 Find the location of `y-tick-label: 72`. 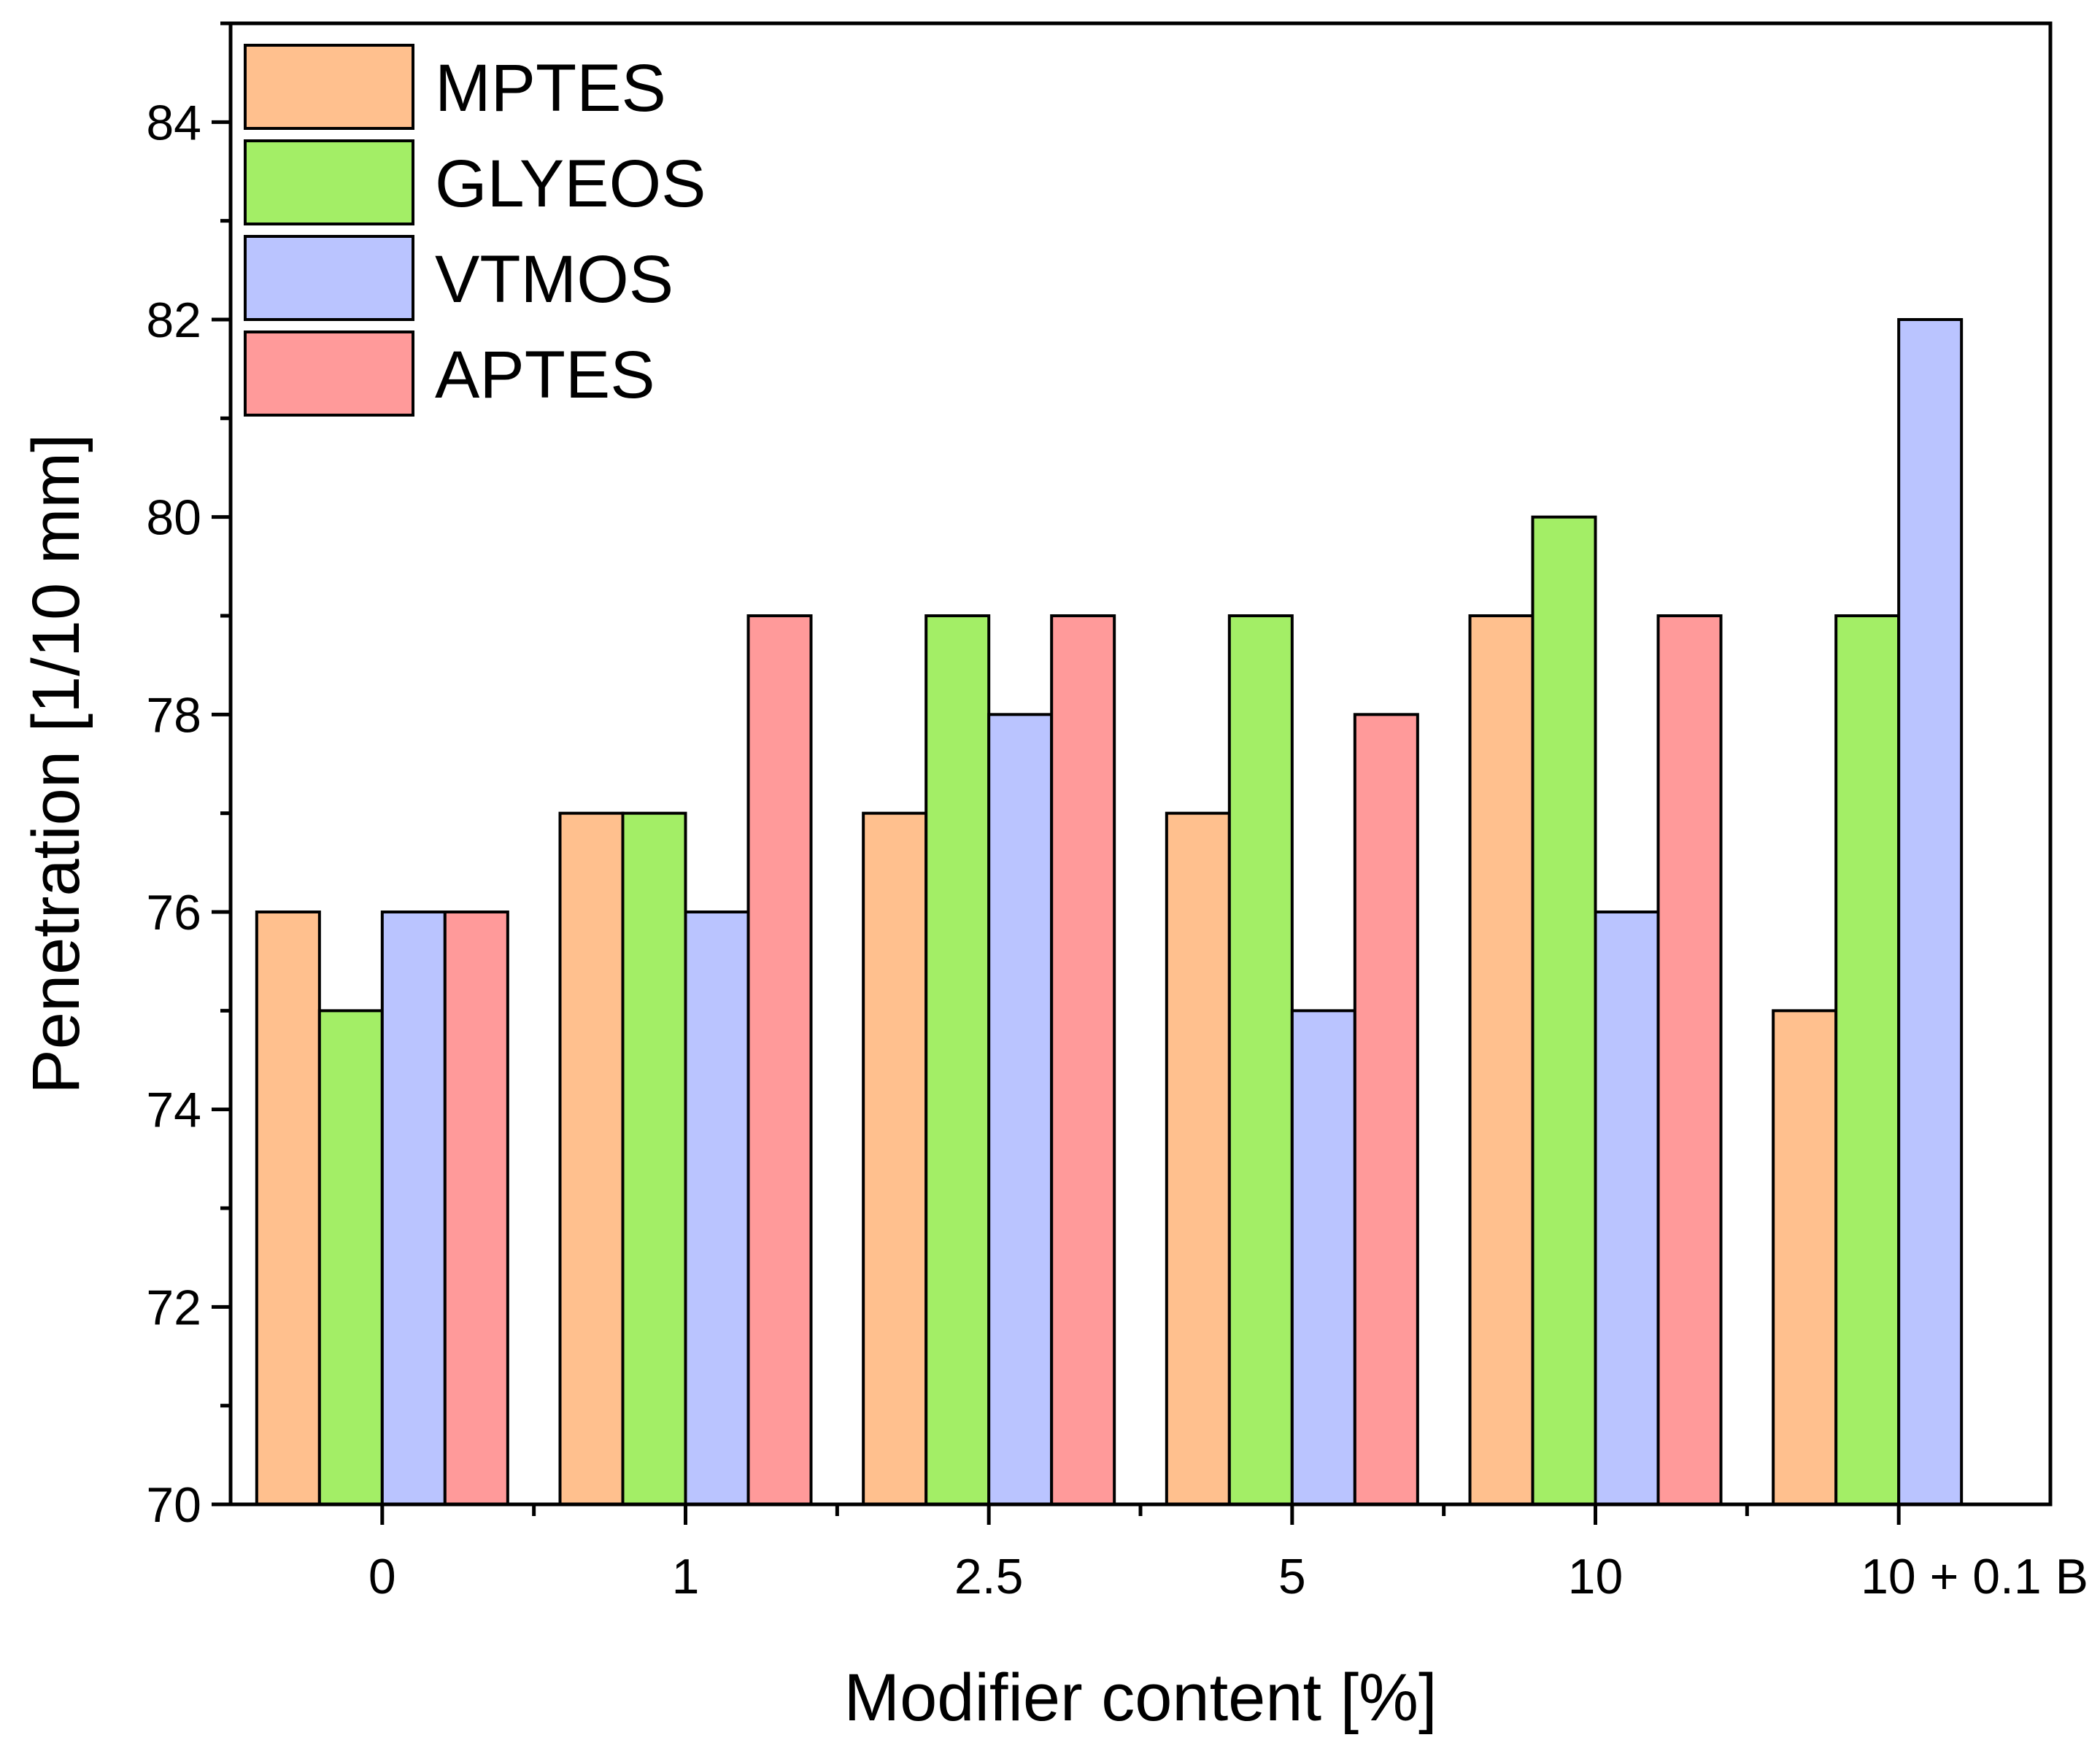

y-tick-label: 72 is located at coordinates (173, 1307).